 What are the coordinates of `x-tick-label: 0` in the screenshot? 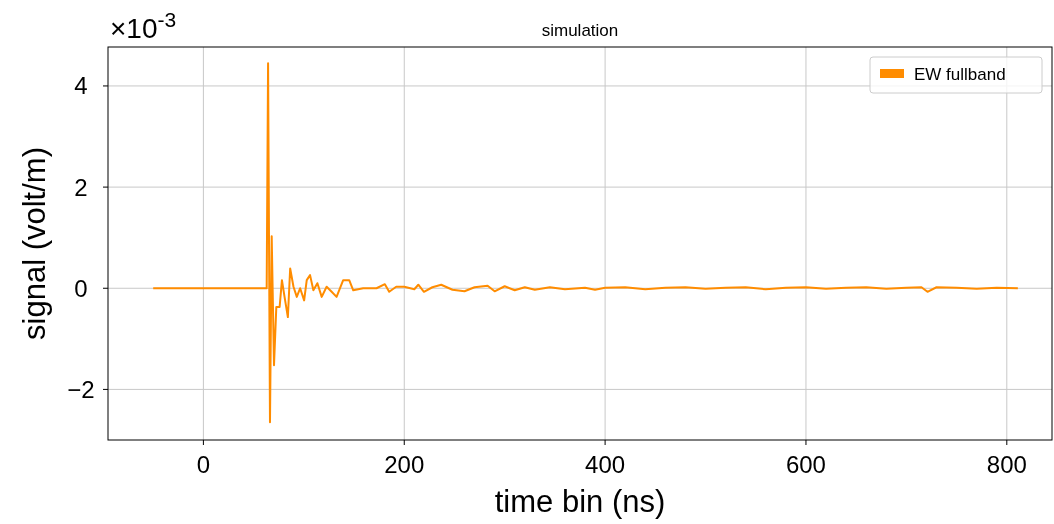 It's located at (203, 464).